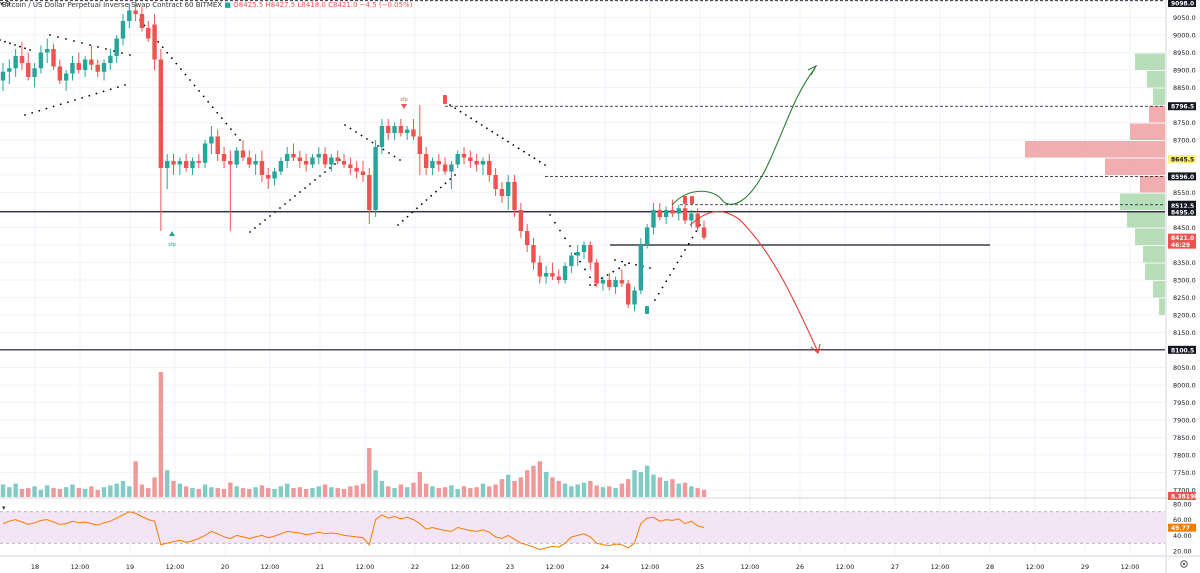 This screenshot has width=1200, height=573. Describe the element at coordinates (130, 567) in the screenshot. I see `time-tick-label: 19` at that location.